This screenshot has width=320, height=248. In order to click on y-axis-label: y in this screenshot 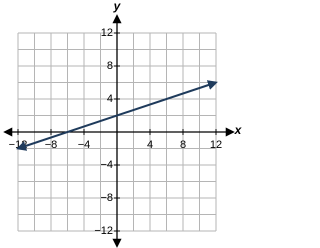, I will do `click(117, 6)`.